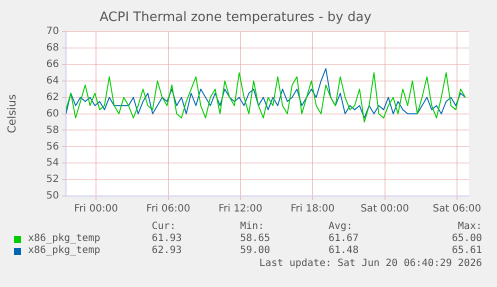 The width and height of the screenshot is (497, 287). Describe the element at coordinates (164, 227) in the screenshot. I see `text: Cur:` at that location.